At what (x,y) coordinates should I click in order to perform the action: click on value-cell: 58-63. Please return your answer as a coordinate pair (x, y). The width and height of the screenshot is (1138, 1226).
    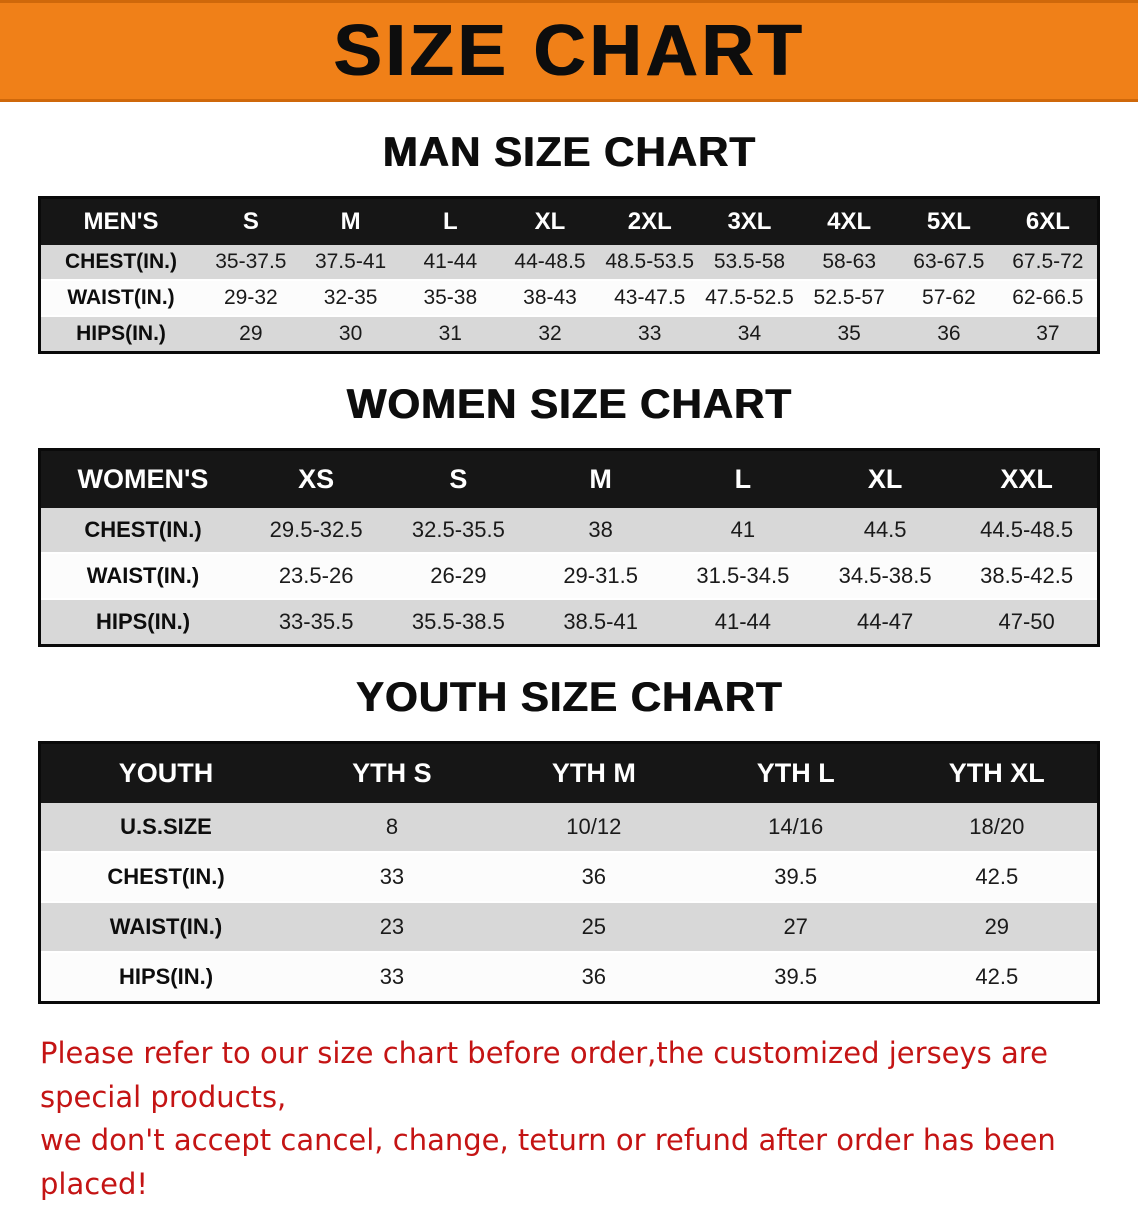
    Looking at the image, I should click on (849, 263).